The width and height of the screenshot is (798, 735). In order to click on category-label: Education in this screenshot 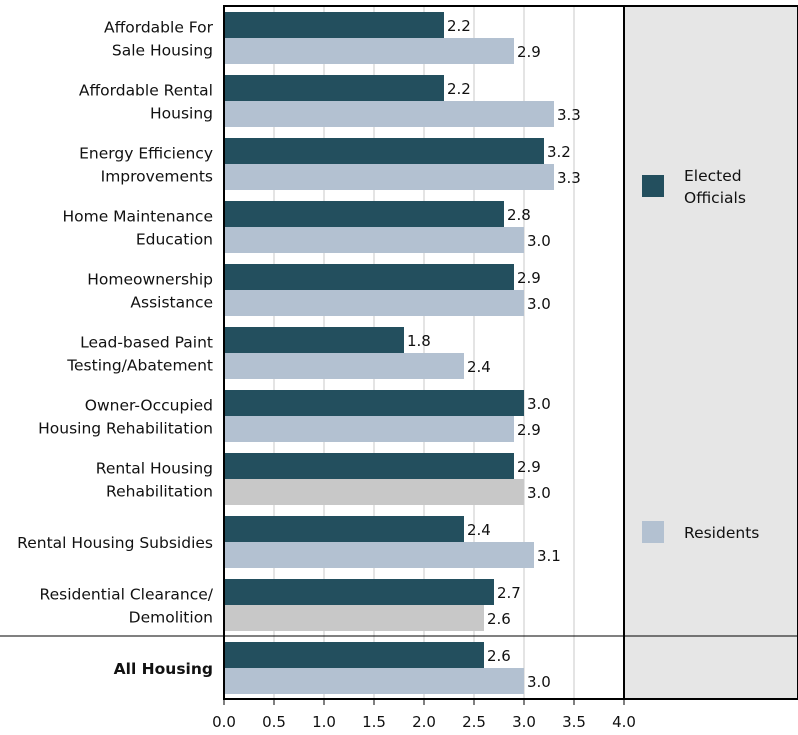, I will do `click(174, 240)`.